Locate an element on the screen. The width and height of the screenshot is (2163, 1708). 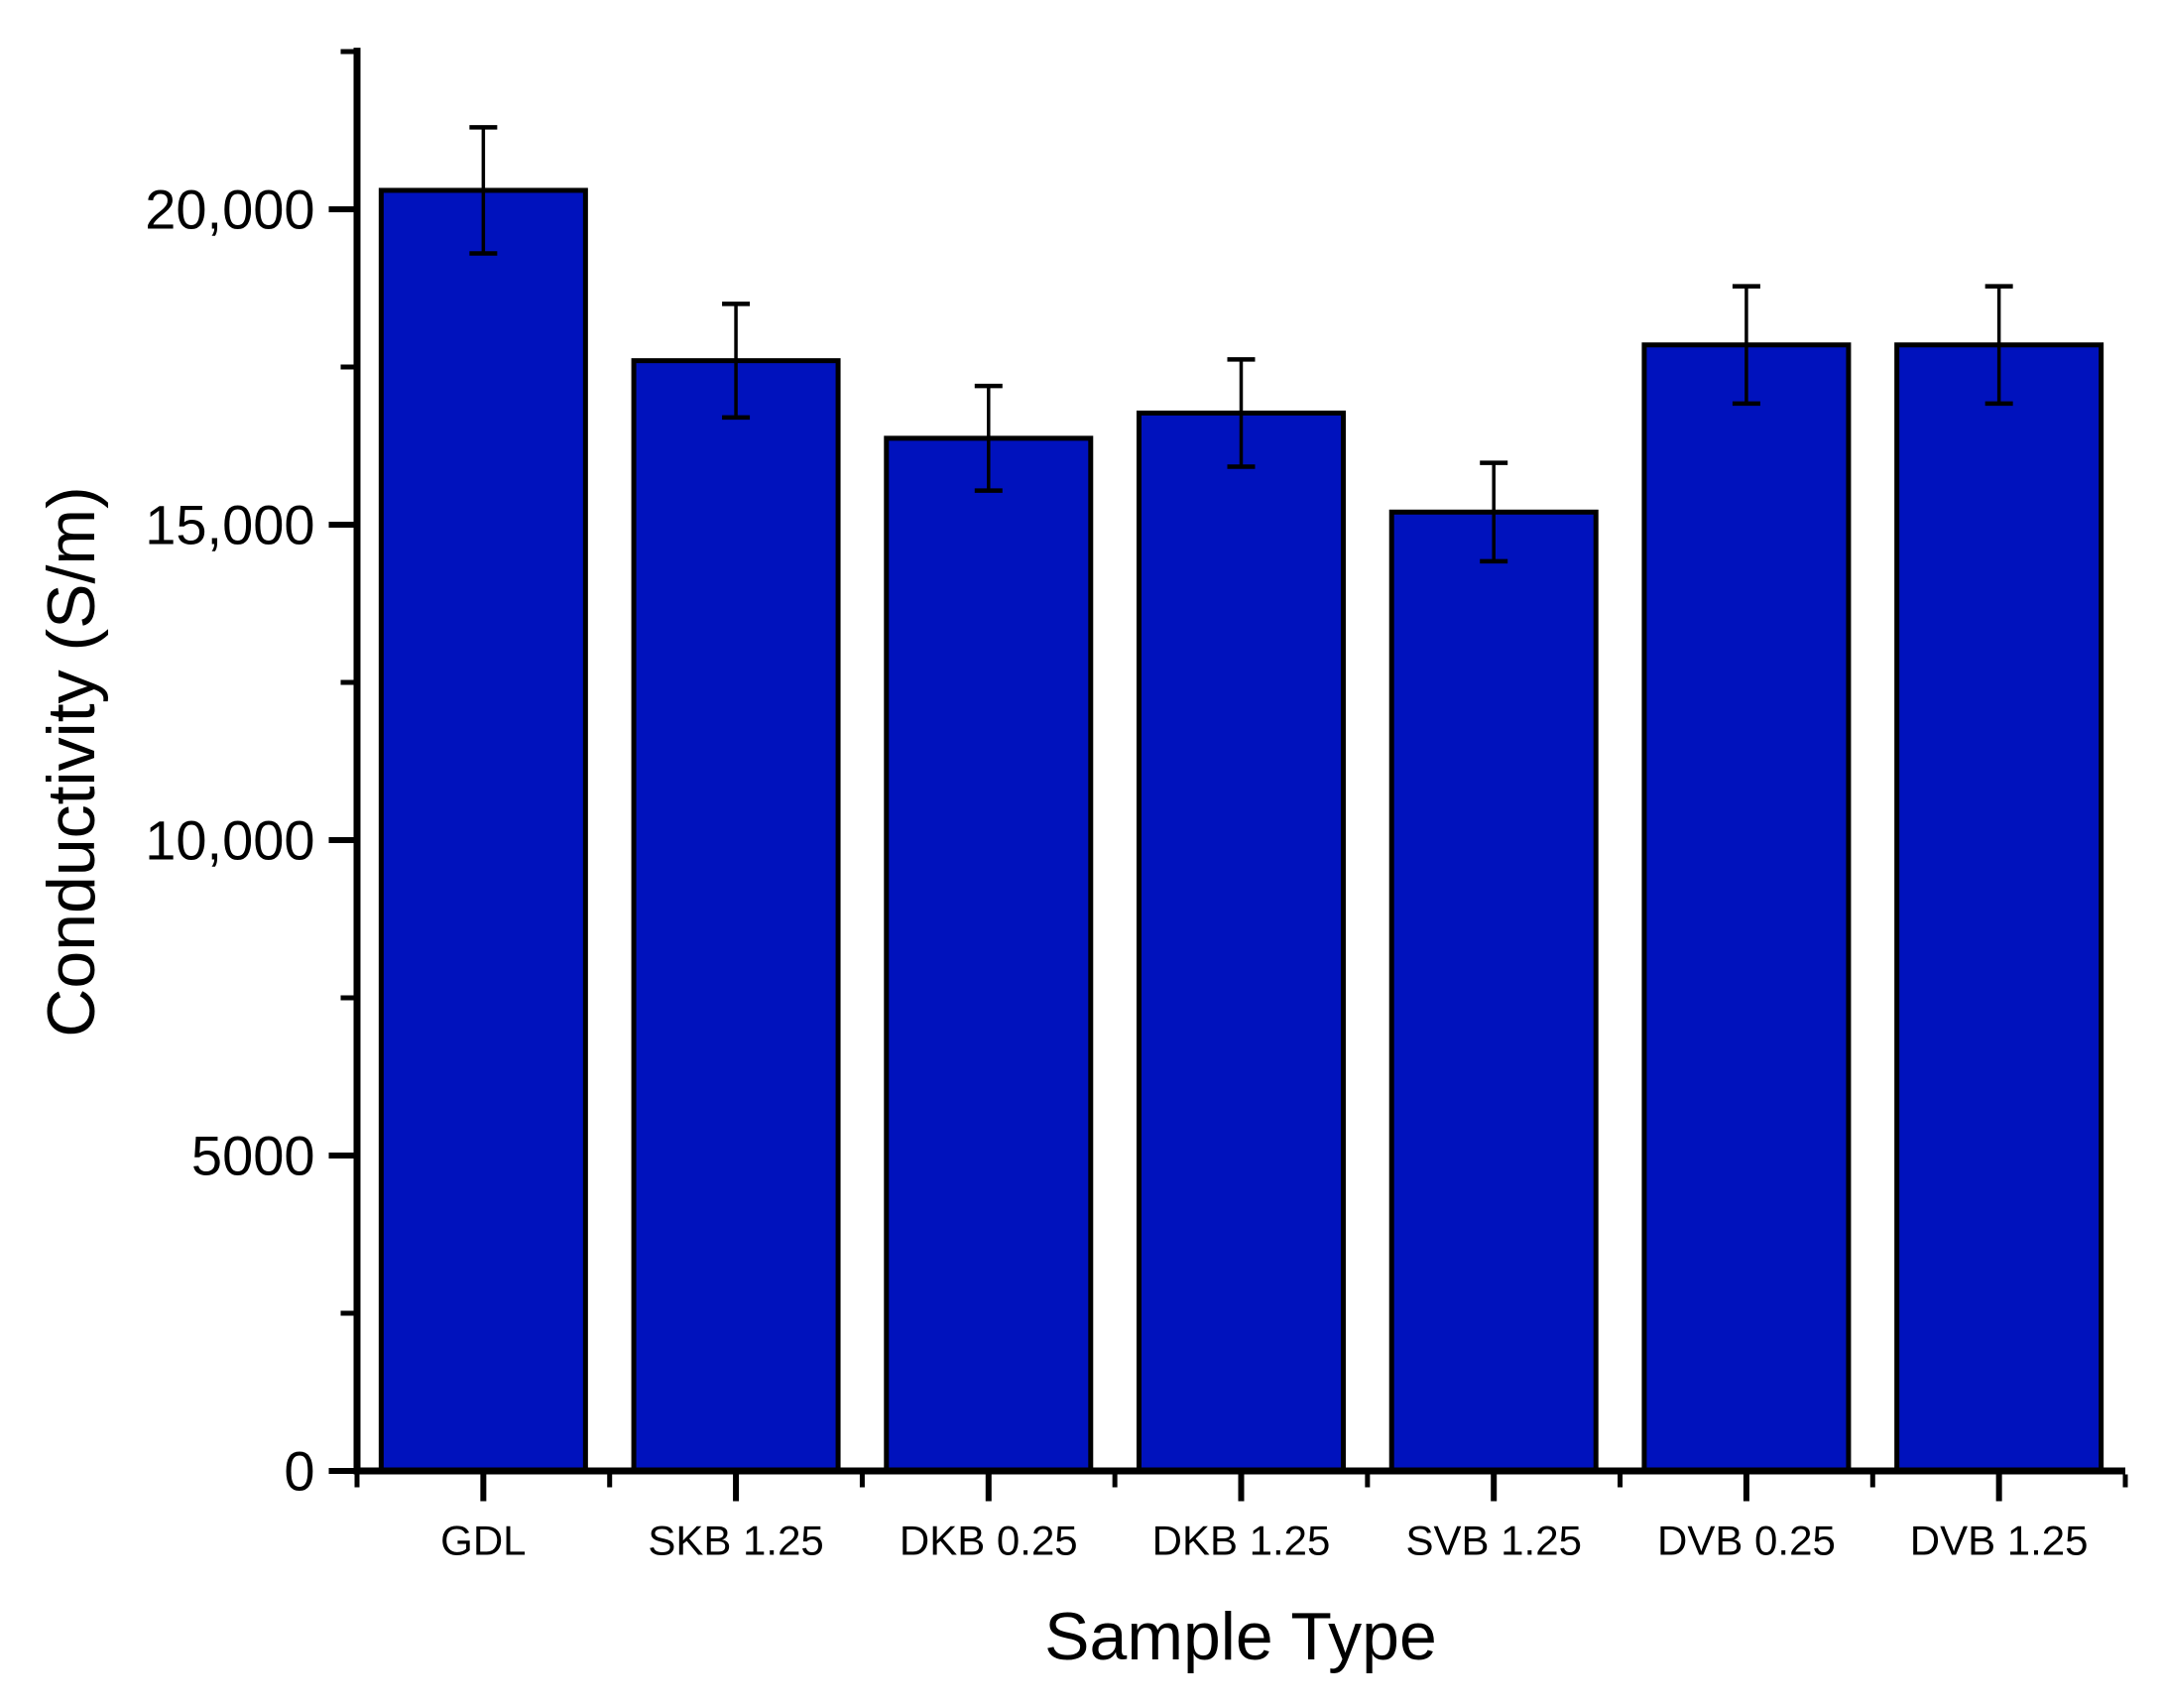
y-tick-label: 10,000 is located at coordinates (229, 840).